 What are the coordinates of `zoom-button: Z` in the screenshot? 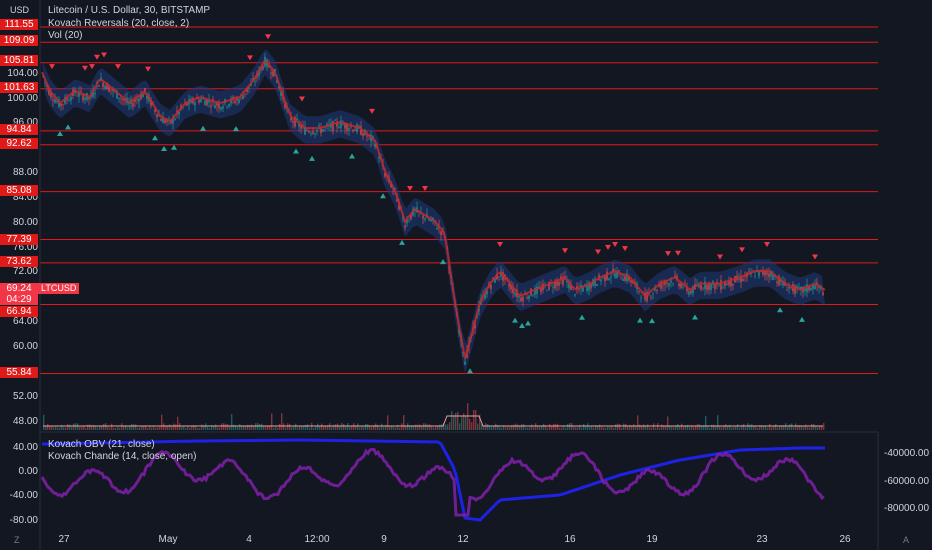 It's located at (17, 540).